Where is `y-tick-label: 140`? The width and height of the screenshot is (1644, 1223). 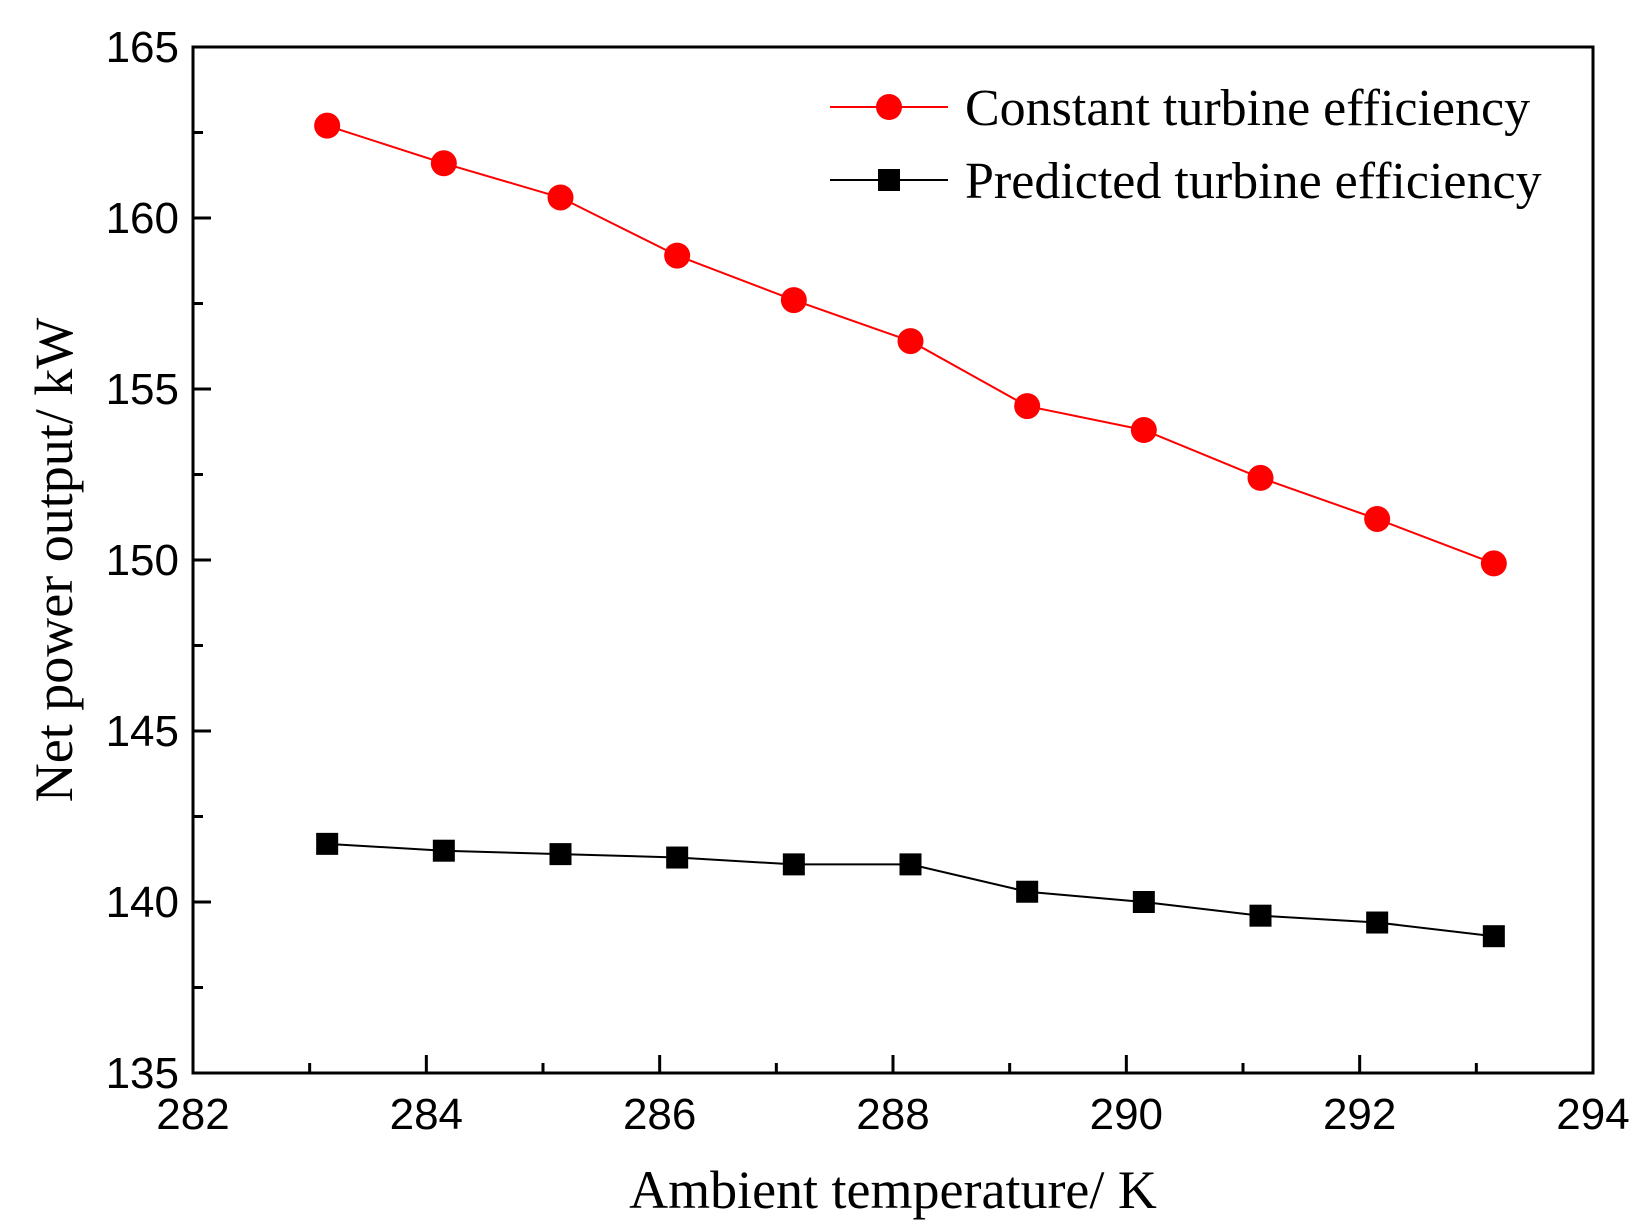 y-tick-label: 140 is located at coordinates (142, 902).